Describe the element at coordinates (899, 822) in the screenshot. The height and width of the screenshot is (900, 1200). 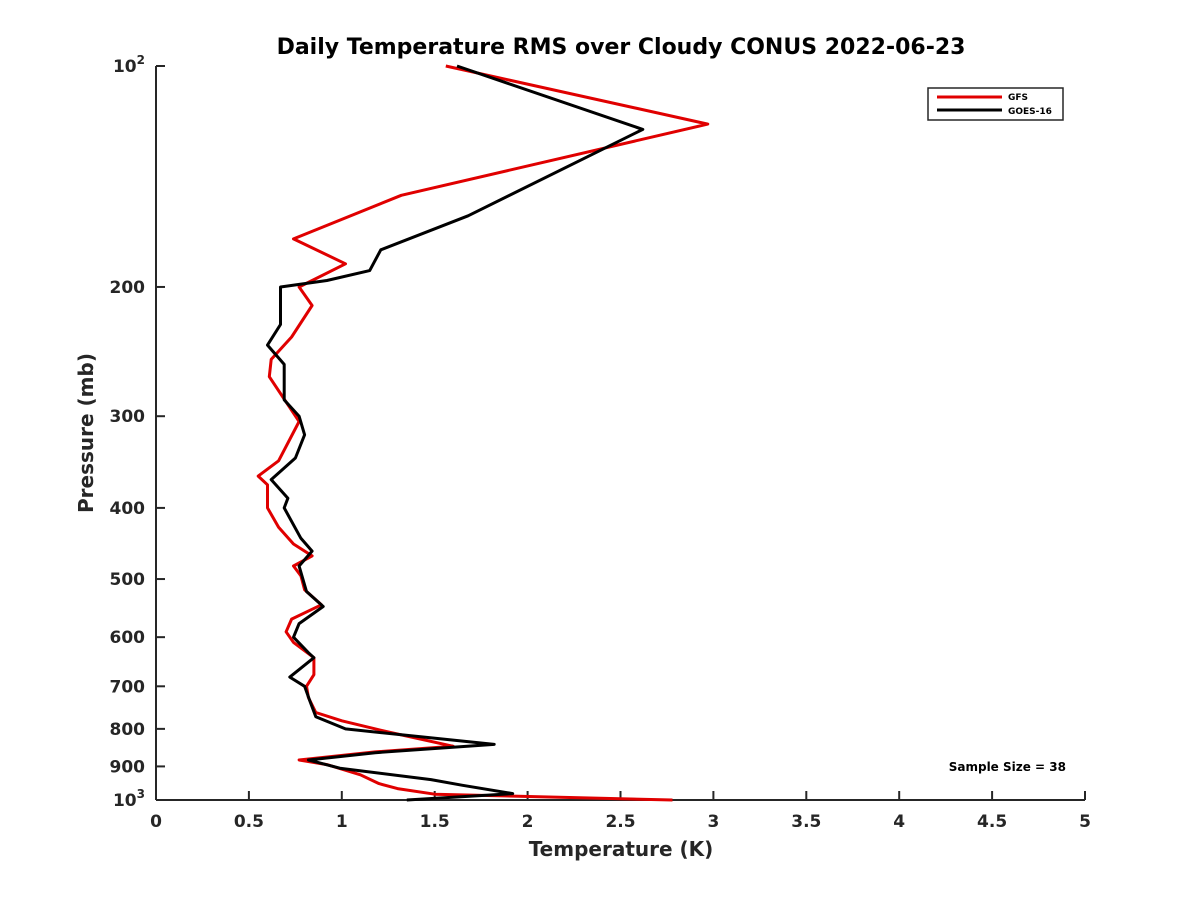
I see `x-tick-label: 4` at that location.